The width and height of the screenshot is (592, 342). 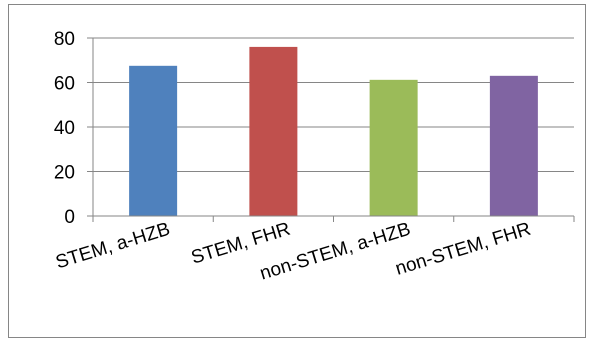 I want to click on y-tick-label: 20, so click(x=64, y=173).